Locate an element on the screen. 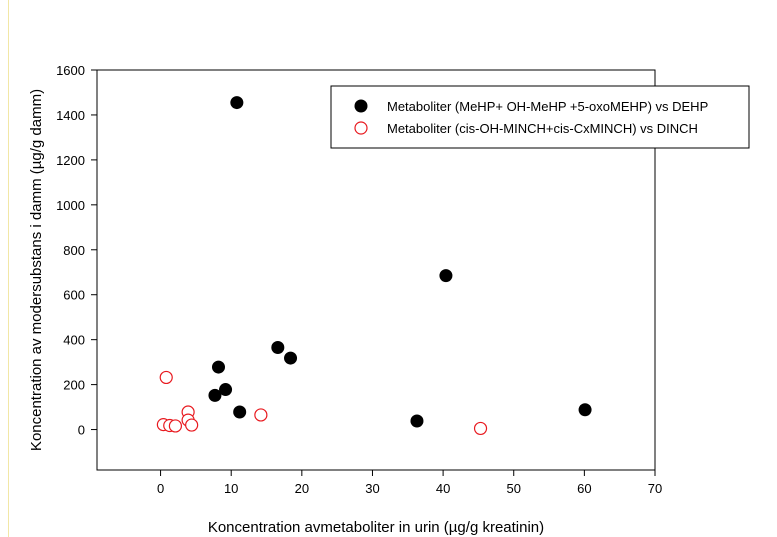 Image resolution: width=777 pixels, height=537 pixels. x-tick-label: 60 is located at coordinates (584, 488).